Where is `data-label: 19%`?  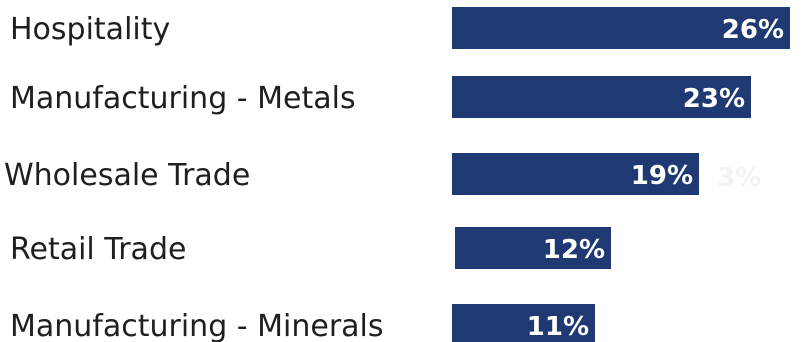
data-label: 19% is located at coordinates (662, 176).